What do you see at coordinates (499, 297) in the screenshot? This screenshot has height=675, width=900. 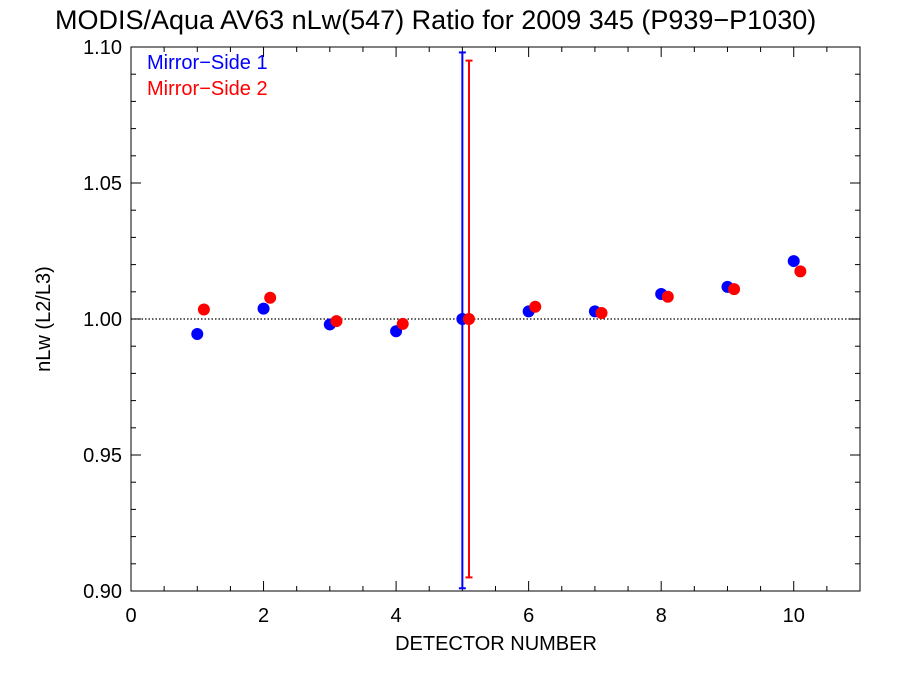 I see `data-points` at bounding box center [499, 297].